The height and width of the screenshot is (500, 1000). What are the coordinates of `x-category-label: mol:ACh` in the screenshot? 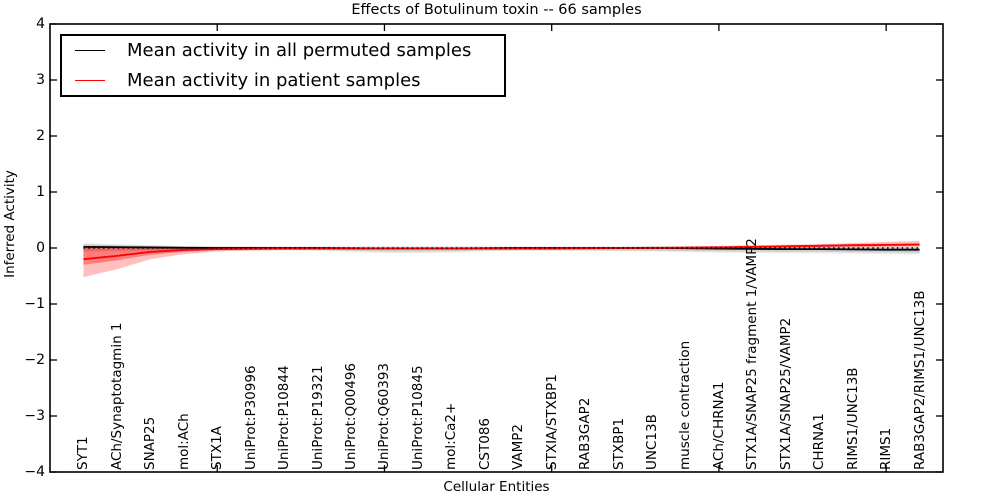 It's located at (183, 441).